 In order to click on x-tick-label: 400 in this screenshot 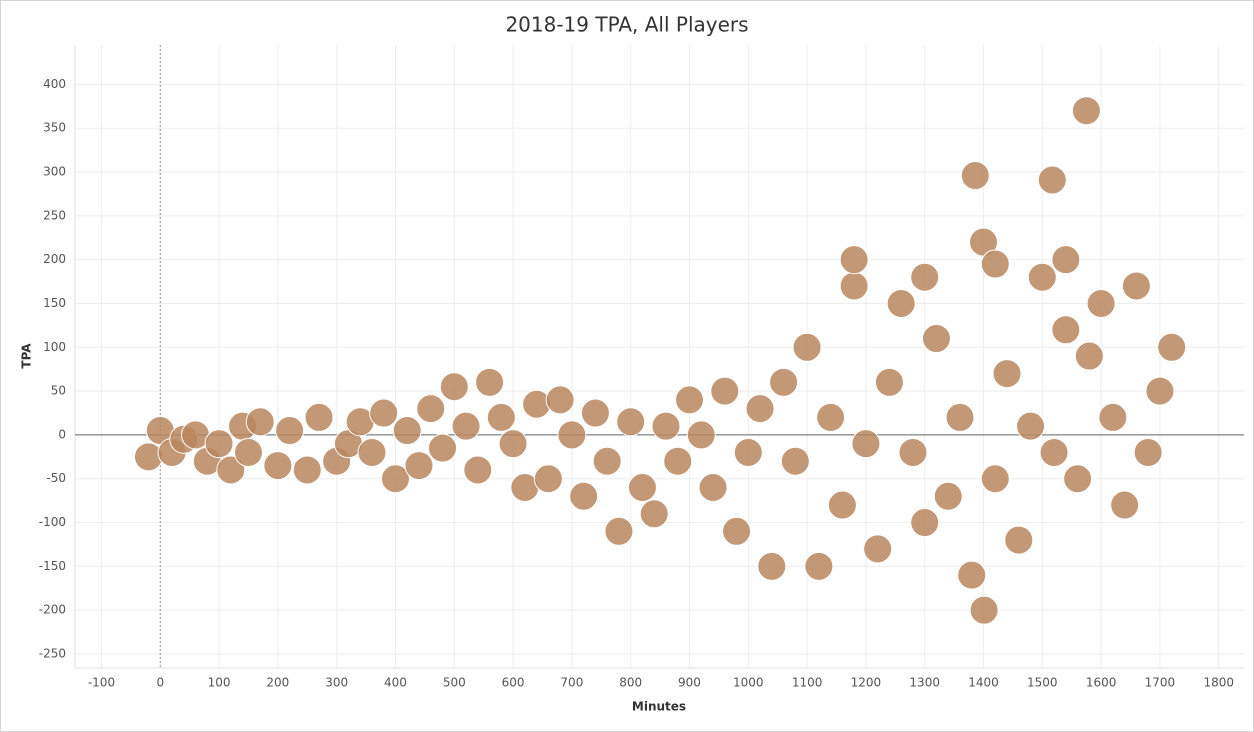, I will do `click(395, 683)`.